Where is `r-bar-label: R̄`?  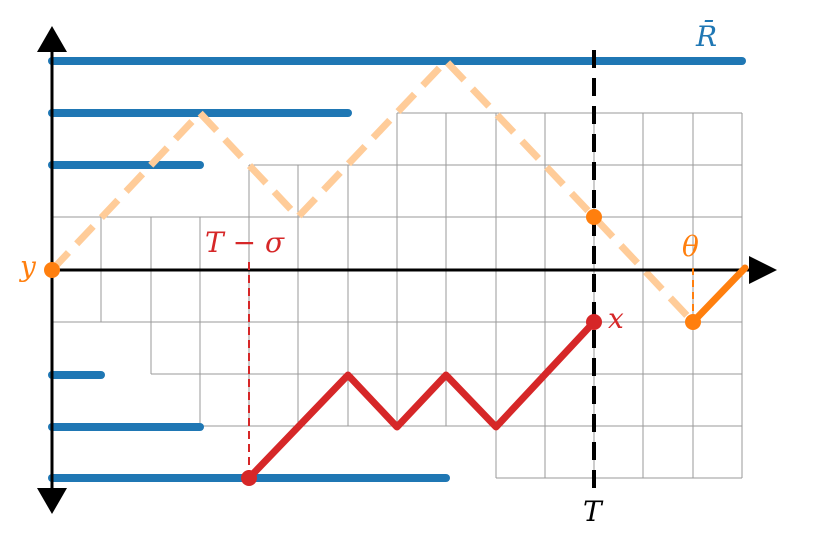 r-bar-label: R̄ is located at coordinates (706, 36).